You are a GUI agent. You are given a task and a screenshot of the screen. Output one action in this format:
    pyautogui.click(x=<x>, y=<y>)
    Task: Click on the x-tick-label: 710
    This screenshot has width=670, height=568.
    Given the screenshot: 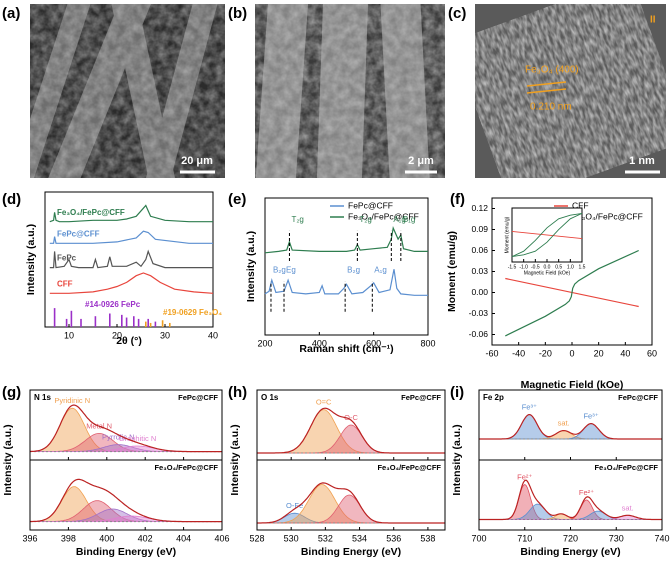 What is the action you would take?
    pyautogui.click(x=524, y=538)
    